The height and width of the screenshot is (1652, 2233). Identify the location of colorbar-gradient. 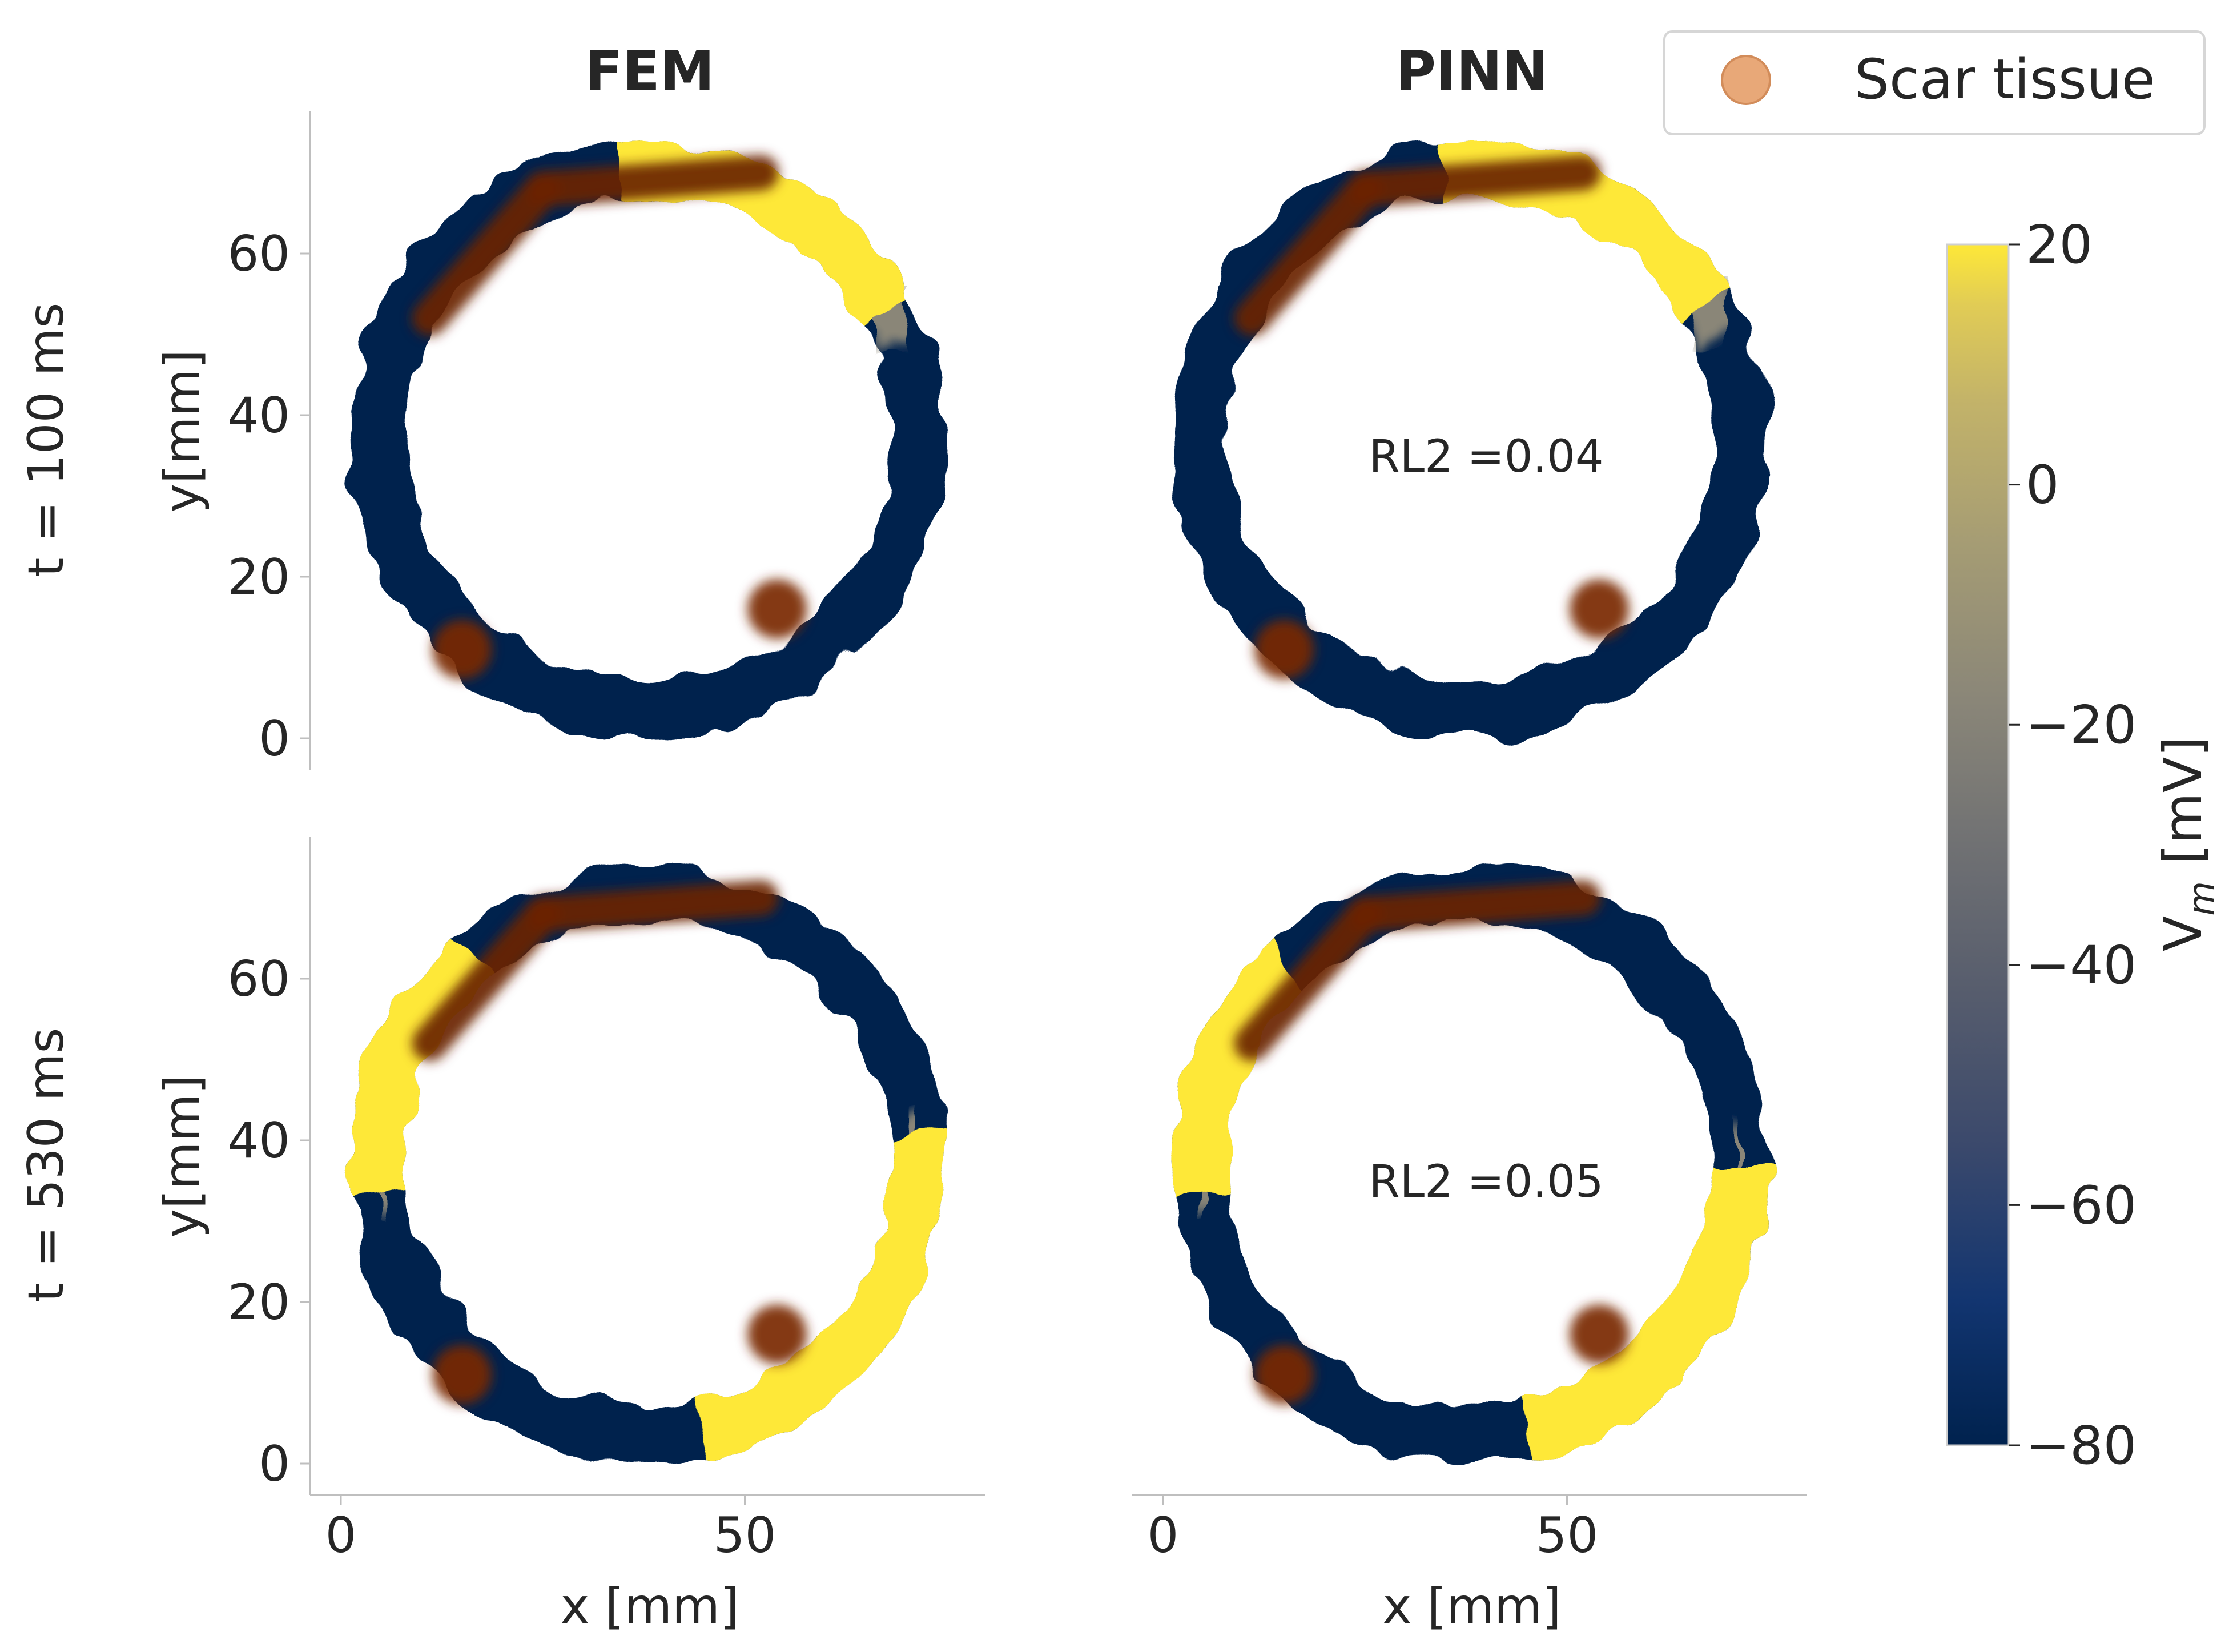
(1978, 845).